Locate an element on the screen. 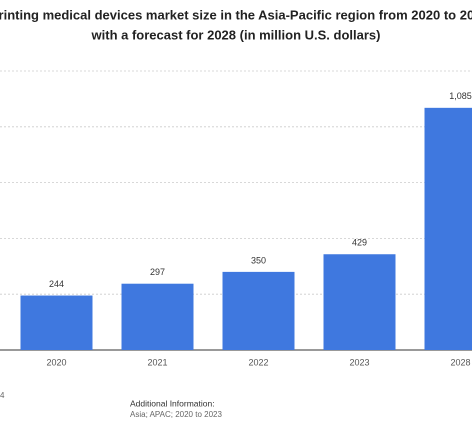  value-label: 1,085 is located at coordinates (460, 96).